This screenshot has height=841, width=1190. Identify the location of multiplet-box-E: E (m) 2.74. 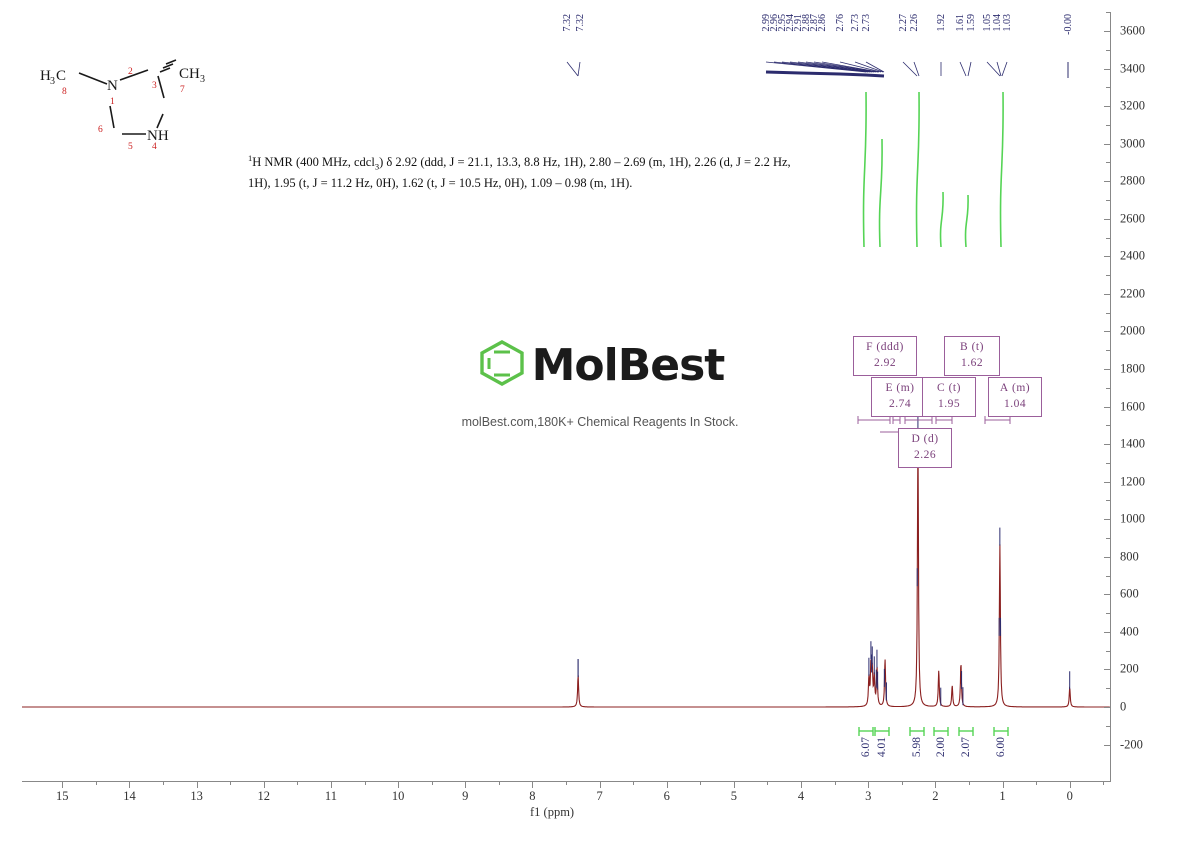
(900, 397).